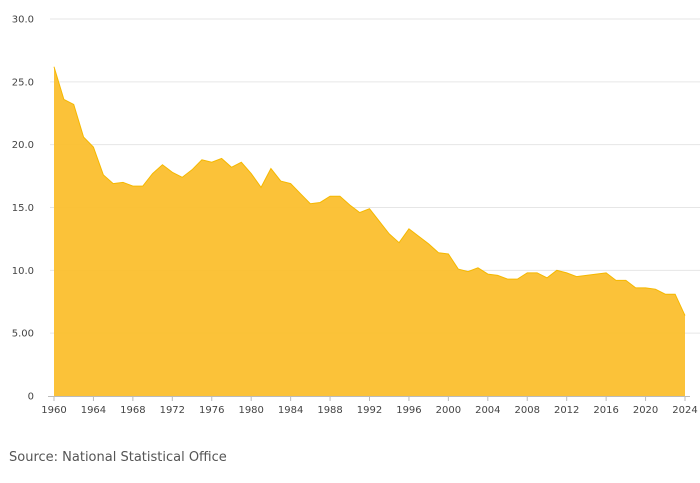  I want to click on y-tick-label: 15.0, so click(23, 208).